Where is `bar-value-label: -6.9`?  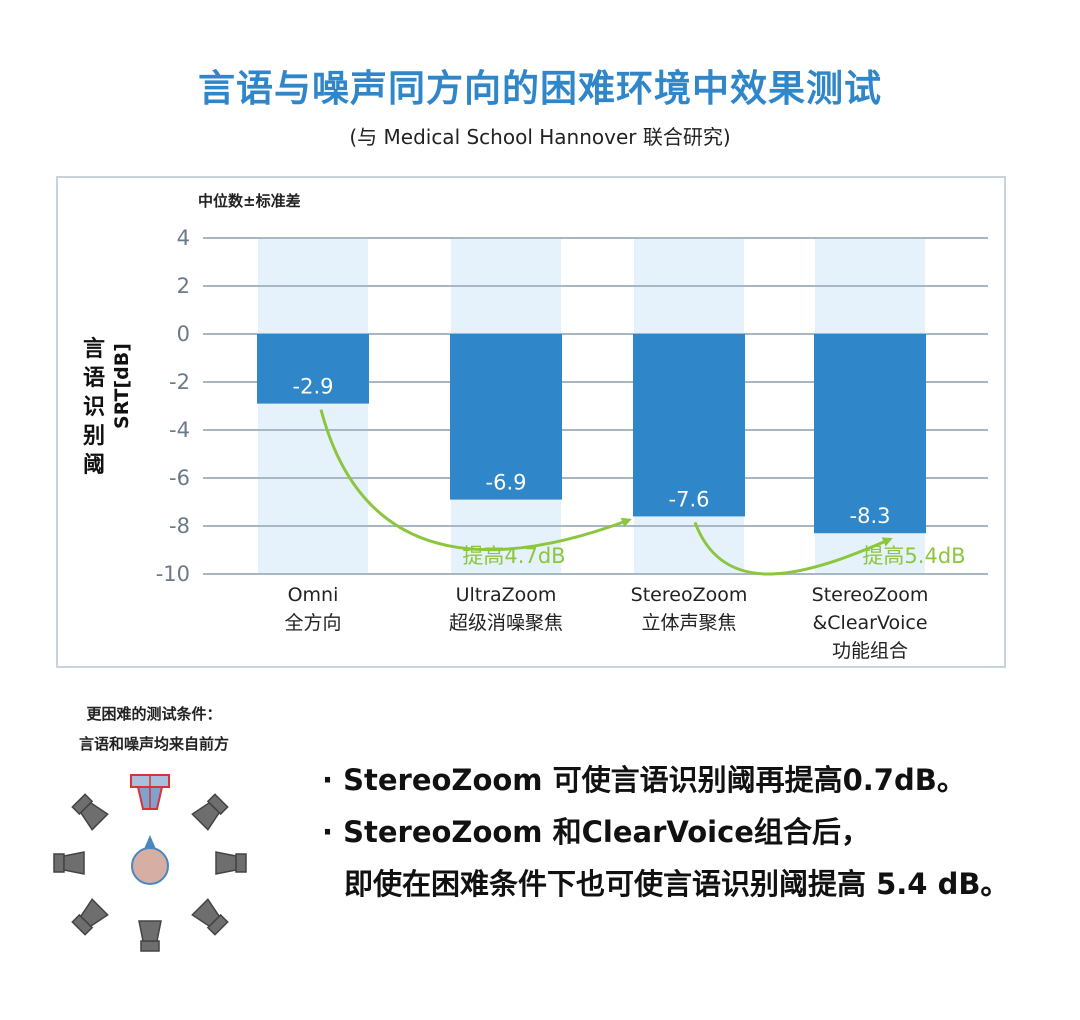
bar-value-label: -6.9 is located at coordinates (506, 483).